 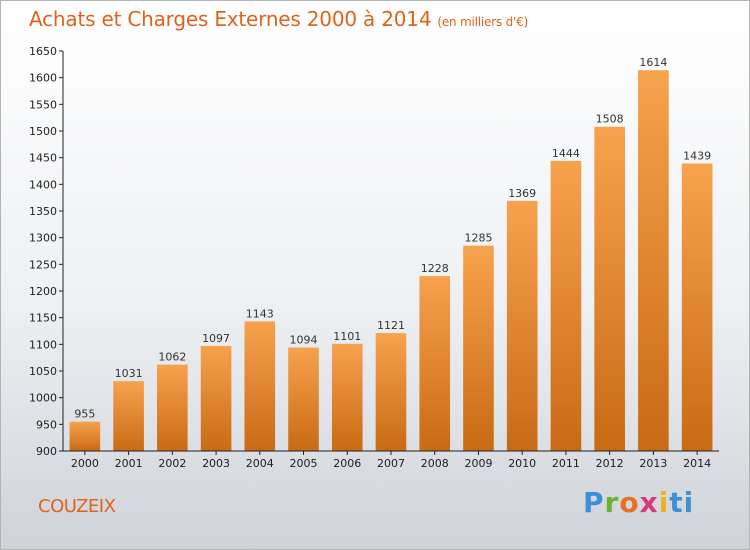 I want to click on bar-2011, so click(x=566, y=305).